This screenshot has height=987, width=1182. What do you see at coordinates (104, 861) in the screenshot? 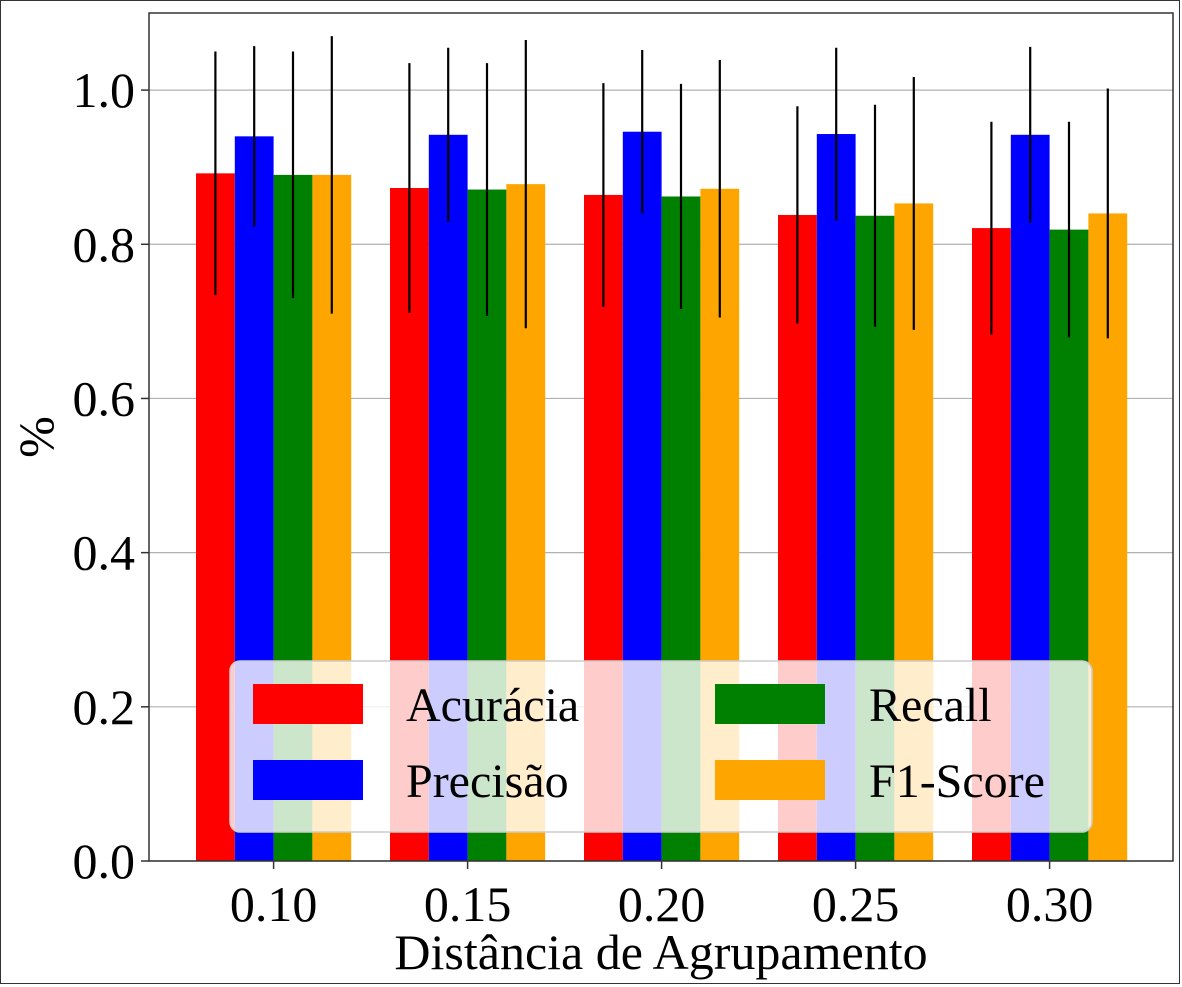
I see `y-tick-label: 0.0` at bounding box center [104, 861].